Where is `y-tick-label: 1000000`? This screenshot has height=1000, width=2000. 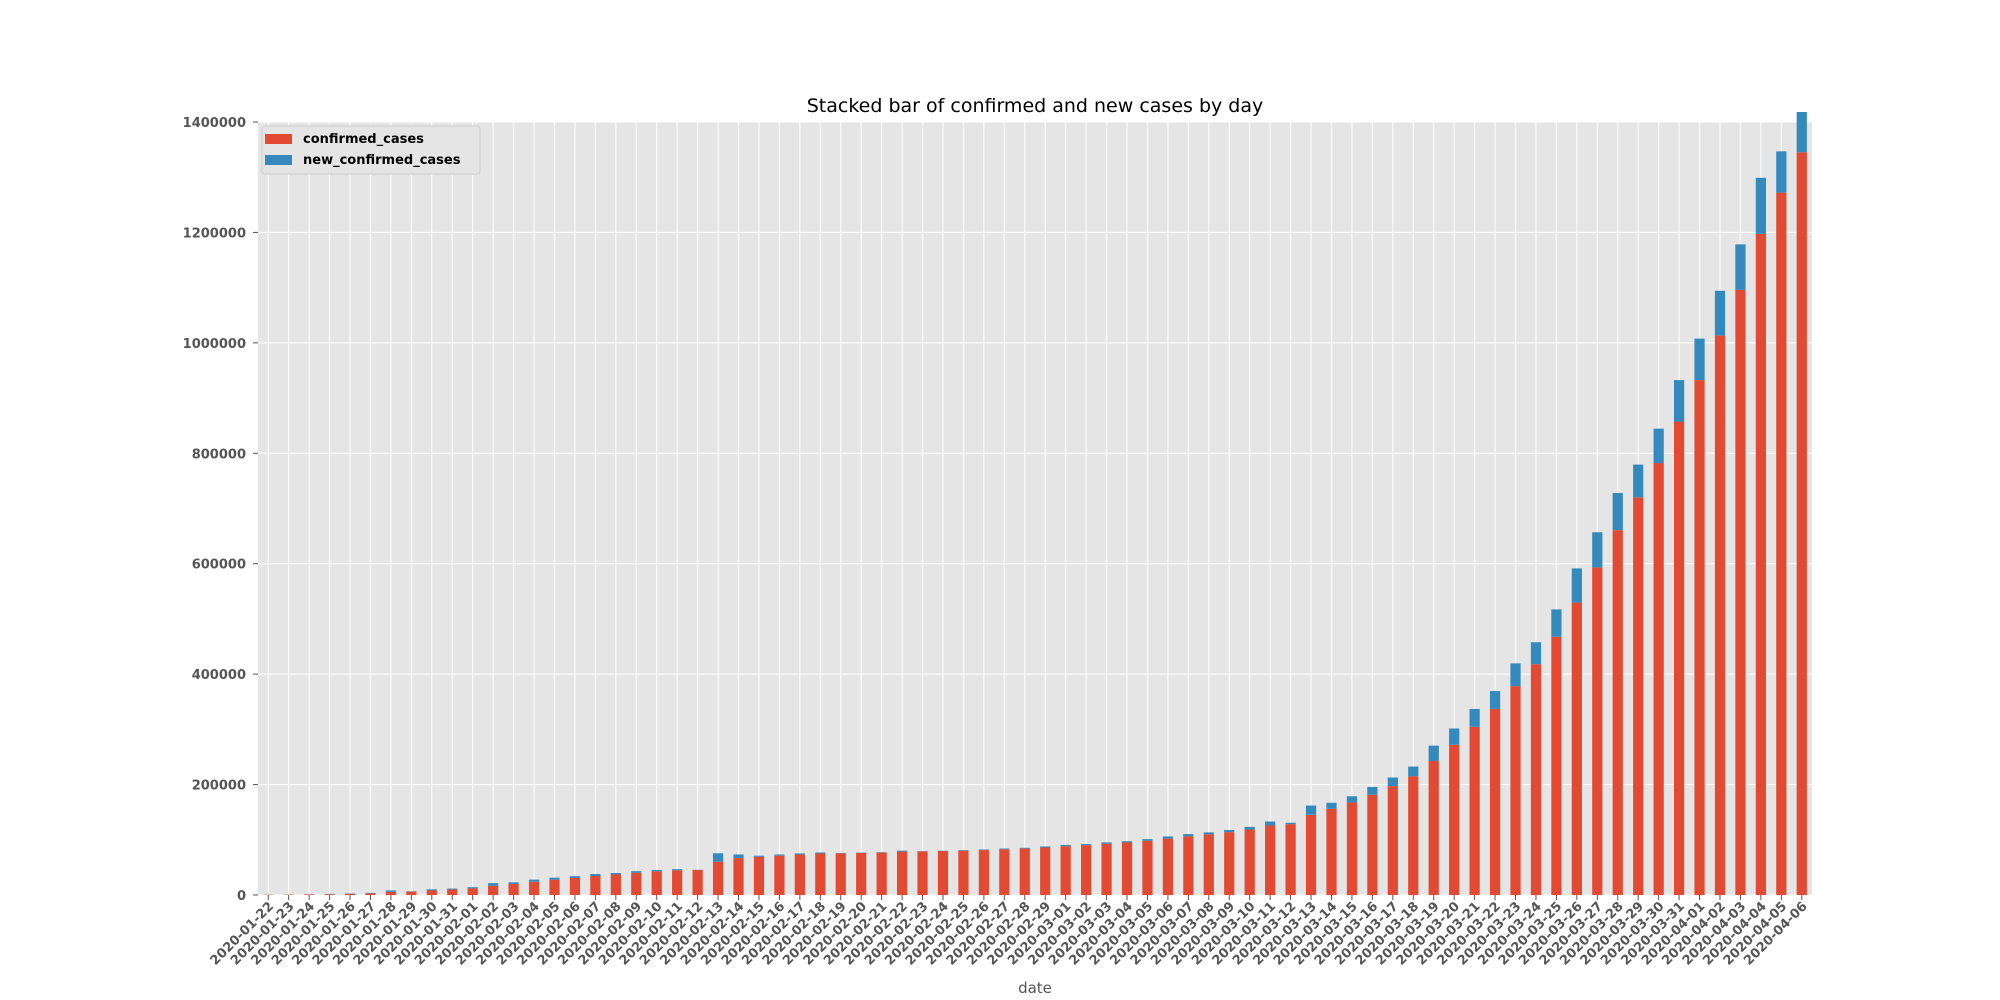 y-tick-label: 1000000 is located at coordinates (214, 344).